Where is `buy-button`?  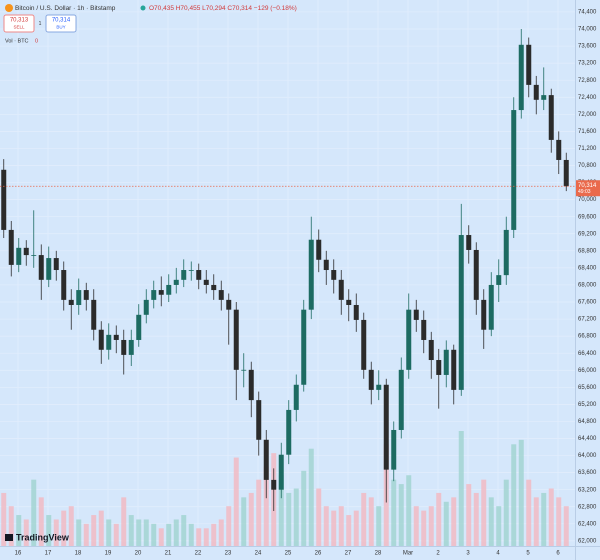 buy-button is located at coordinates (61, 23).